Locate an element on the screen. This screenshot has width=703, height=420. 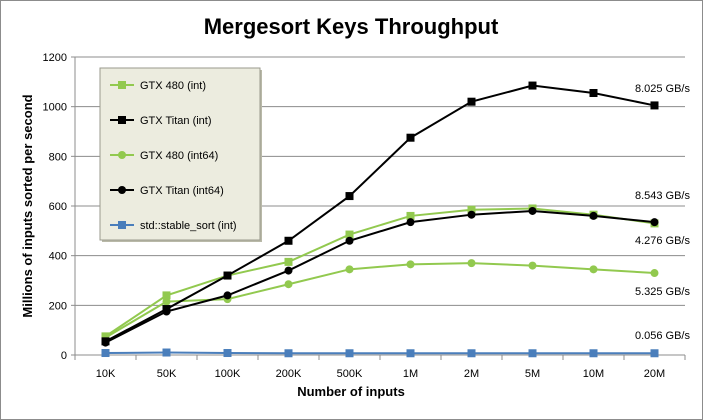
chart-title: Mergesort Keys Throughput is located at coordinates (351, 26).